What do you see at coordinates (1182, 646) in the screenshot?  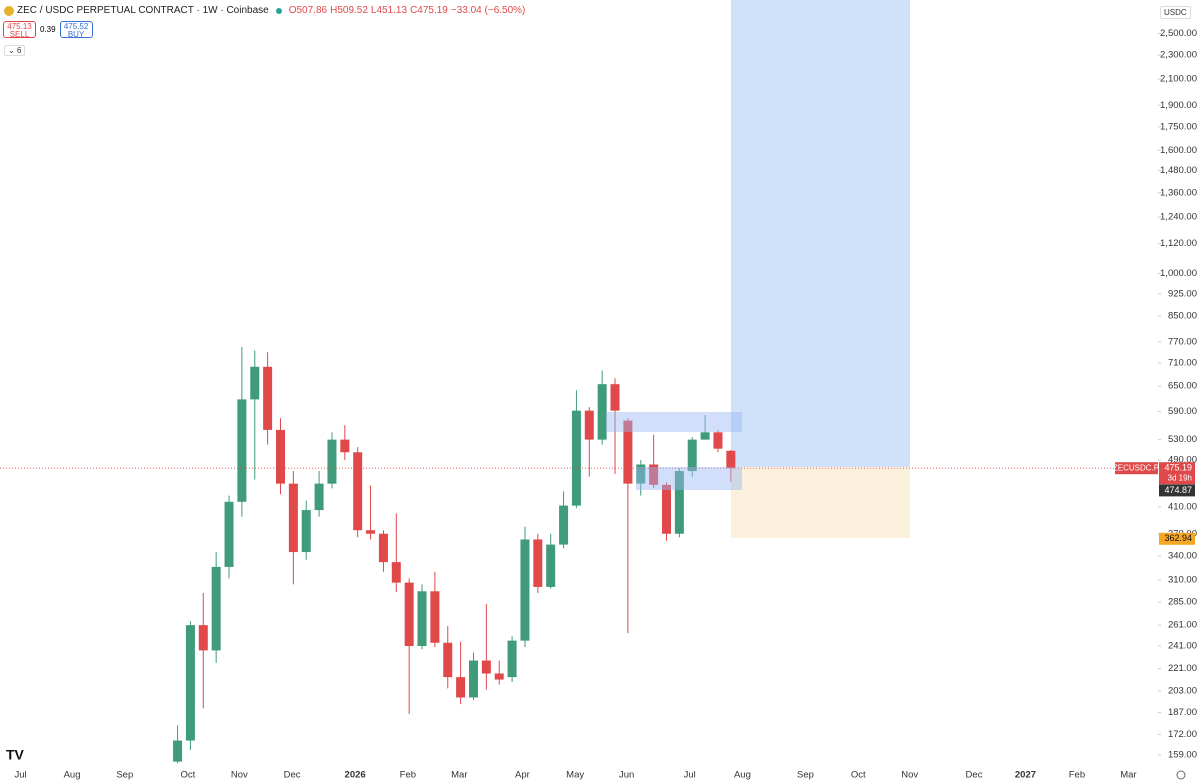 I see `y-tick-label: 241.00` at bounding box center [1182, 646].